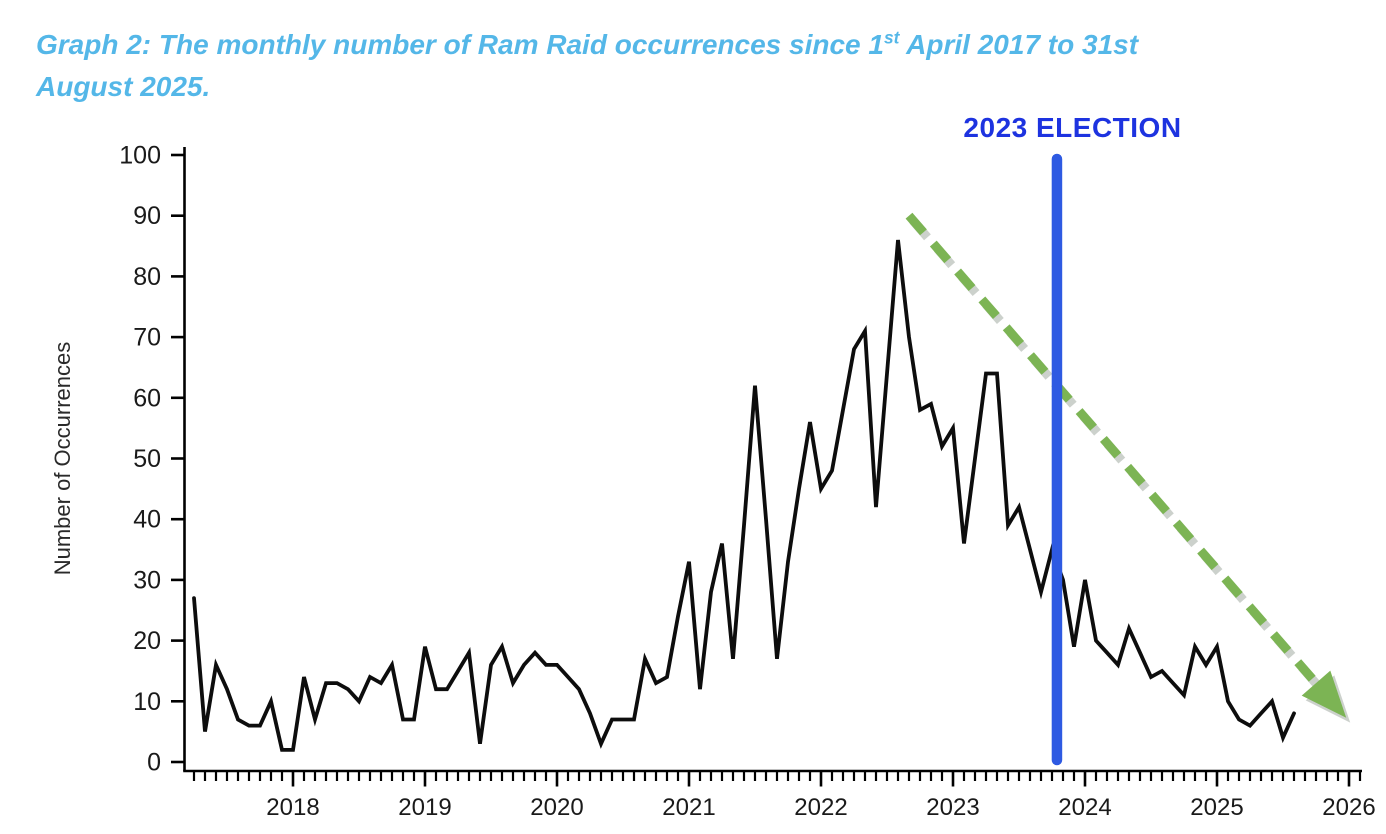  Describe the element at coordinates (147, 702) in the screenshot. I see `svg-text: 10` at that location.